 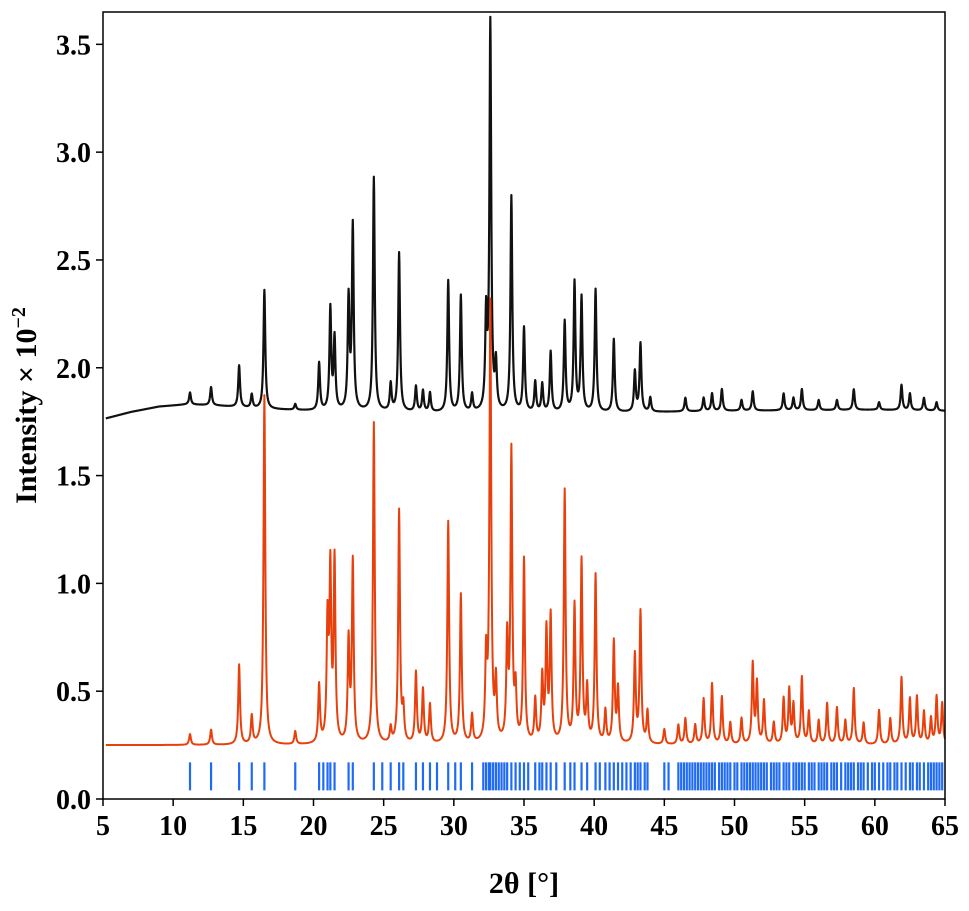 What do you see at coordinates (314, 826) in the screenshot?
I see `x-tick-label-3: 20` at bounding box center [314, 826].